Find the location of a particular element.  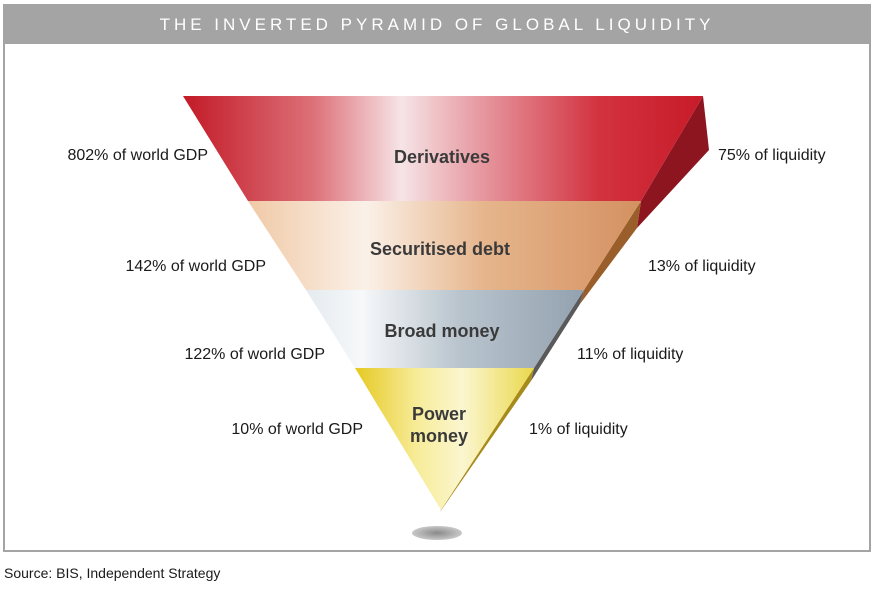

liquidity-label-broad-money: 11% of liquidity is located at coordinates (630, 354).